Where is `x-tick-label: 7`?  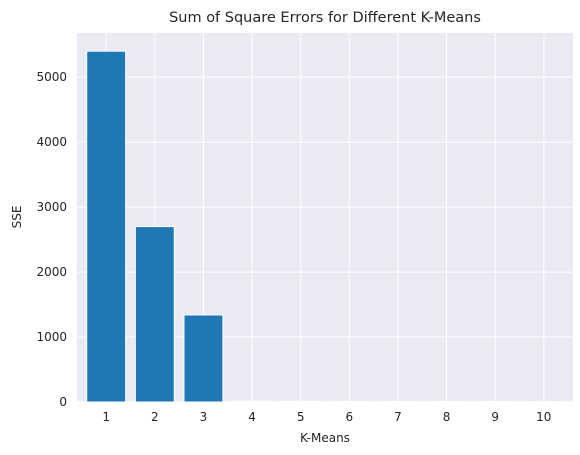 x-tick-label: 7 is located at coordinates (398, 417).